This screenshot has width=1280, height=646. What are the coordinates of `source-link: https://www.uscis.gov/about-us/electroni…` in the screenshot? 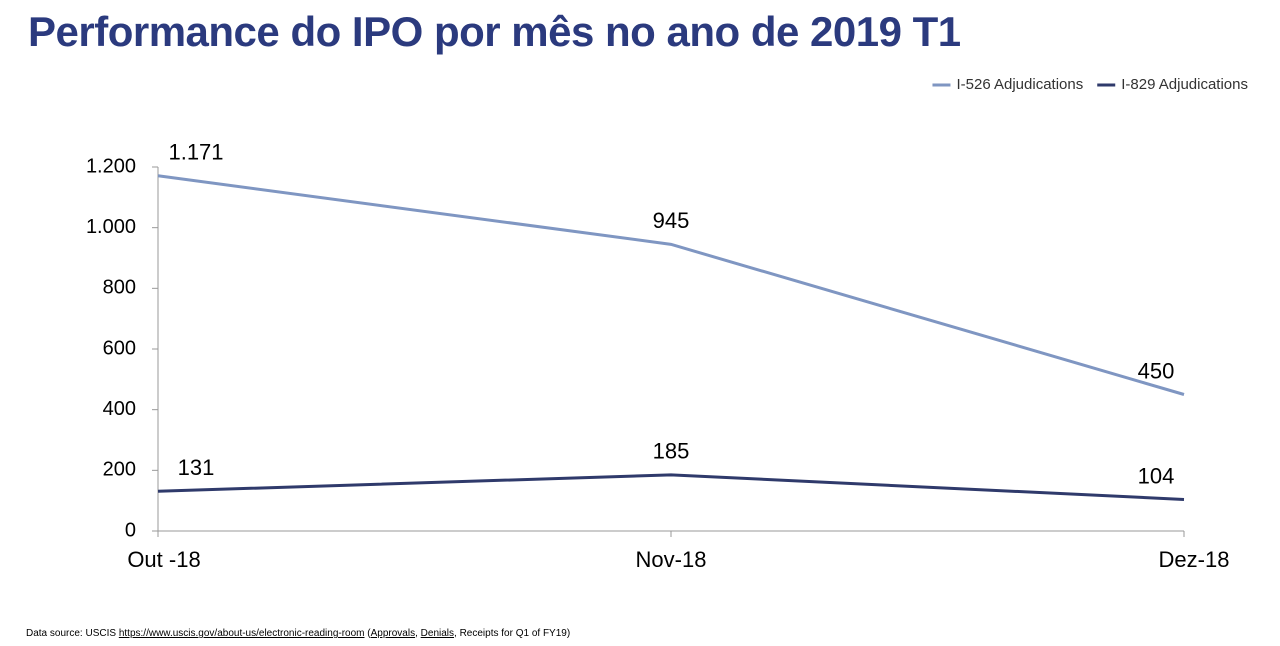 It's located at (241, 633).